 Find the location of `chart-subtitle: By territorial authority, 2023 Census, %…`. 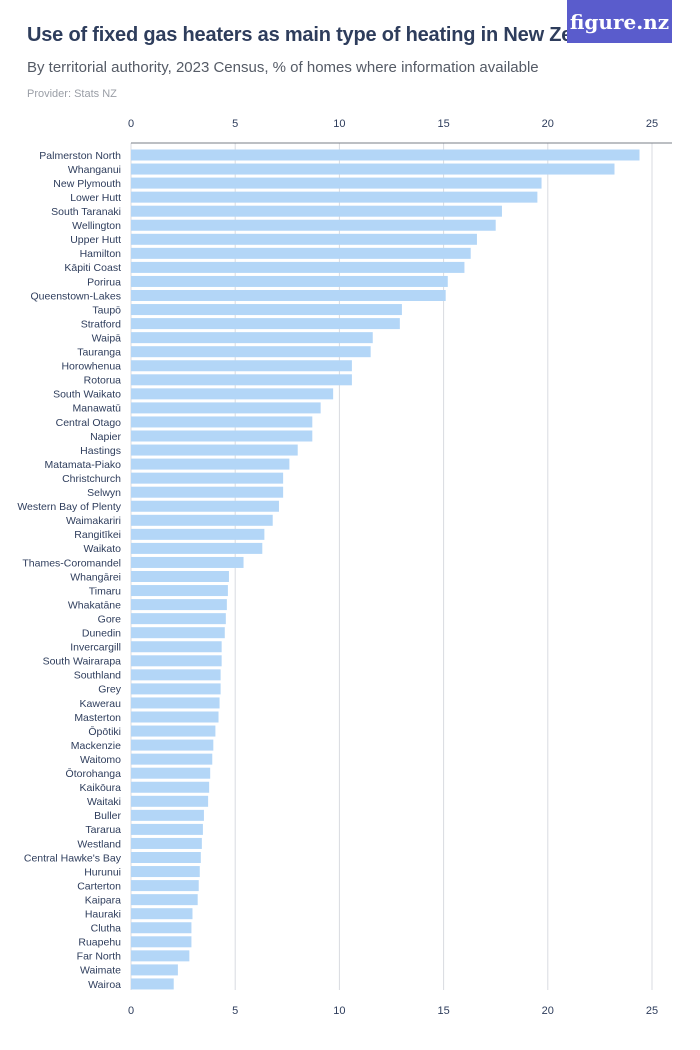

chart-subtitle: By territorial authority, 2023 Census, %… is located at coordinates (283, 67).